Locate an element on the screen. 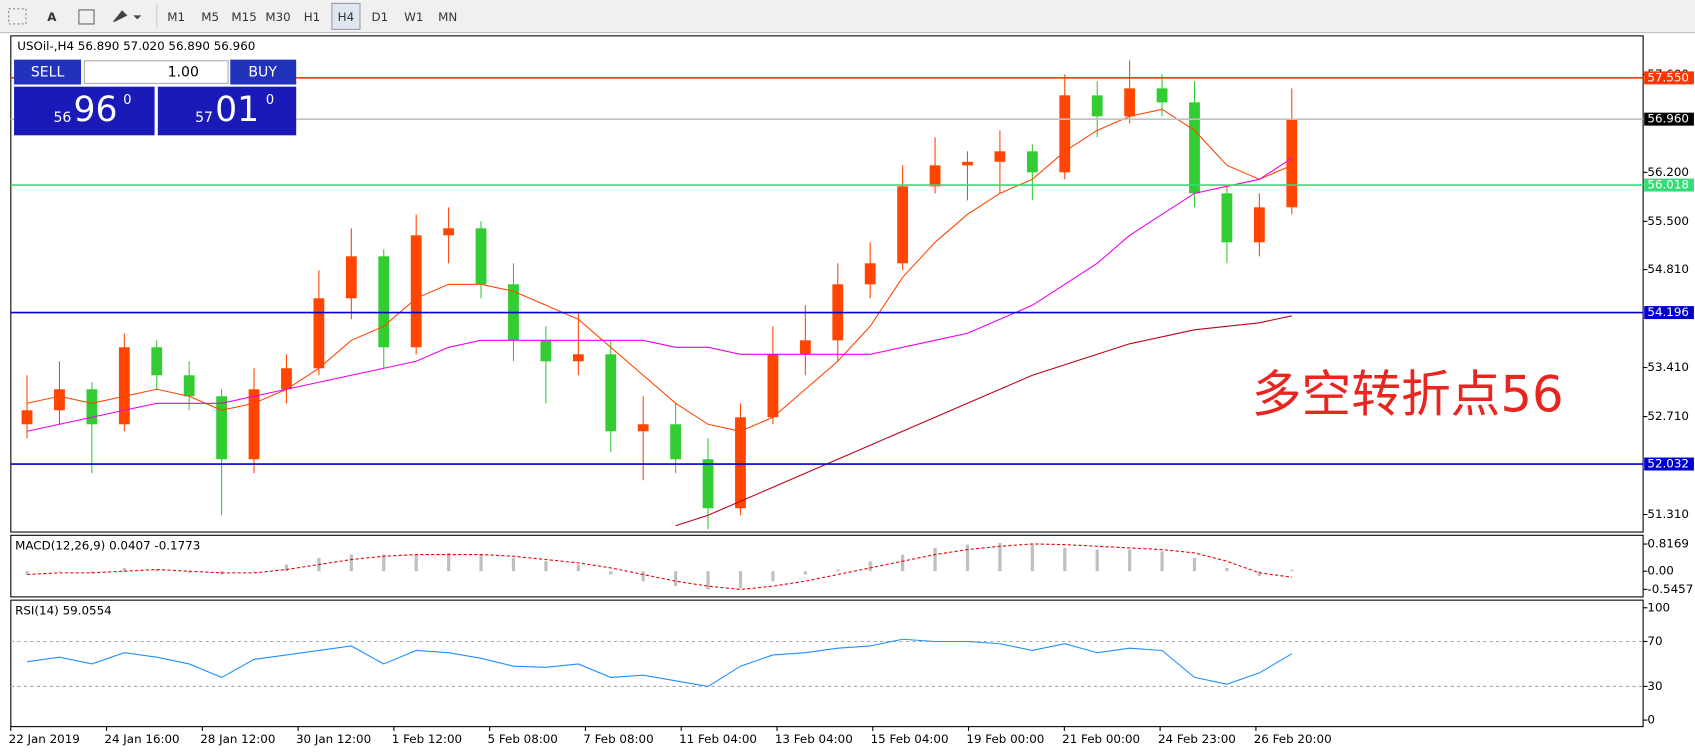 The width and height of the screenshot is (1695, 756). y-tick-label: 53.410 is located at coordinates (1668, 367).